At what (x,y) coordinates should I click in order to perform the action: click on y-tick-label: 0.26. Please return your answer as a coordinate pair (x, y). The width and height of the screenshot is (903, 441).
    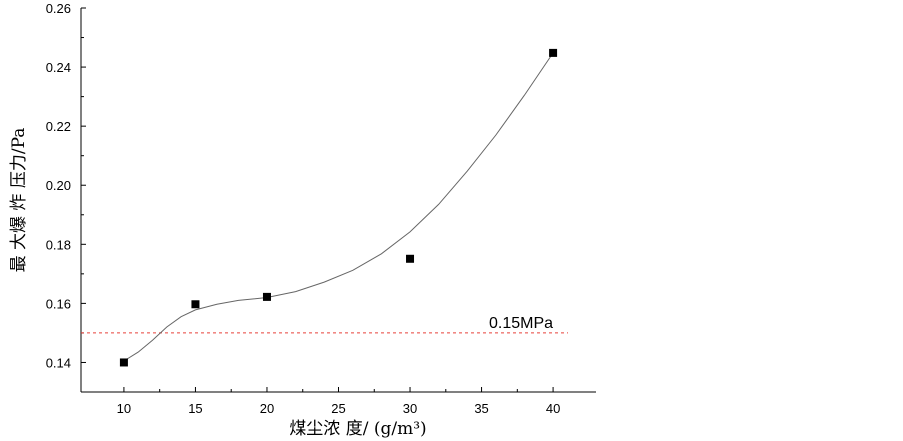
    Looking at the image, I should click on (58, 8).